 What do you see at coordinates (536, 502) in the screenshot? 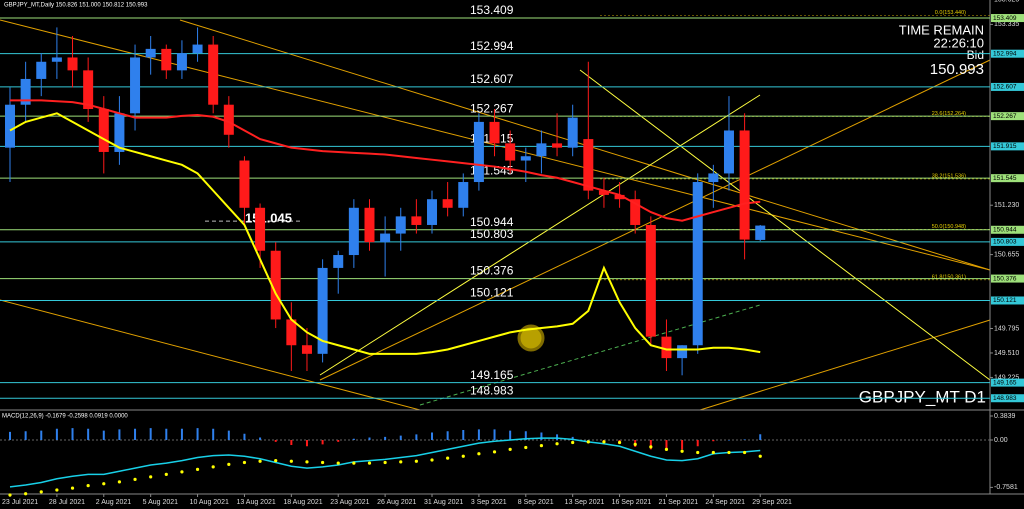
I see `x-tick-label: 8 Sep 2021` at bounding box center [536, 502].